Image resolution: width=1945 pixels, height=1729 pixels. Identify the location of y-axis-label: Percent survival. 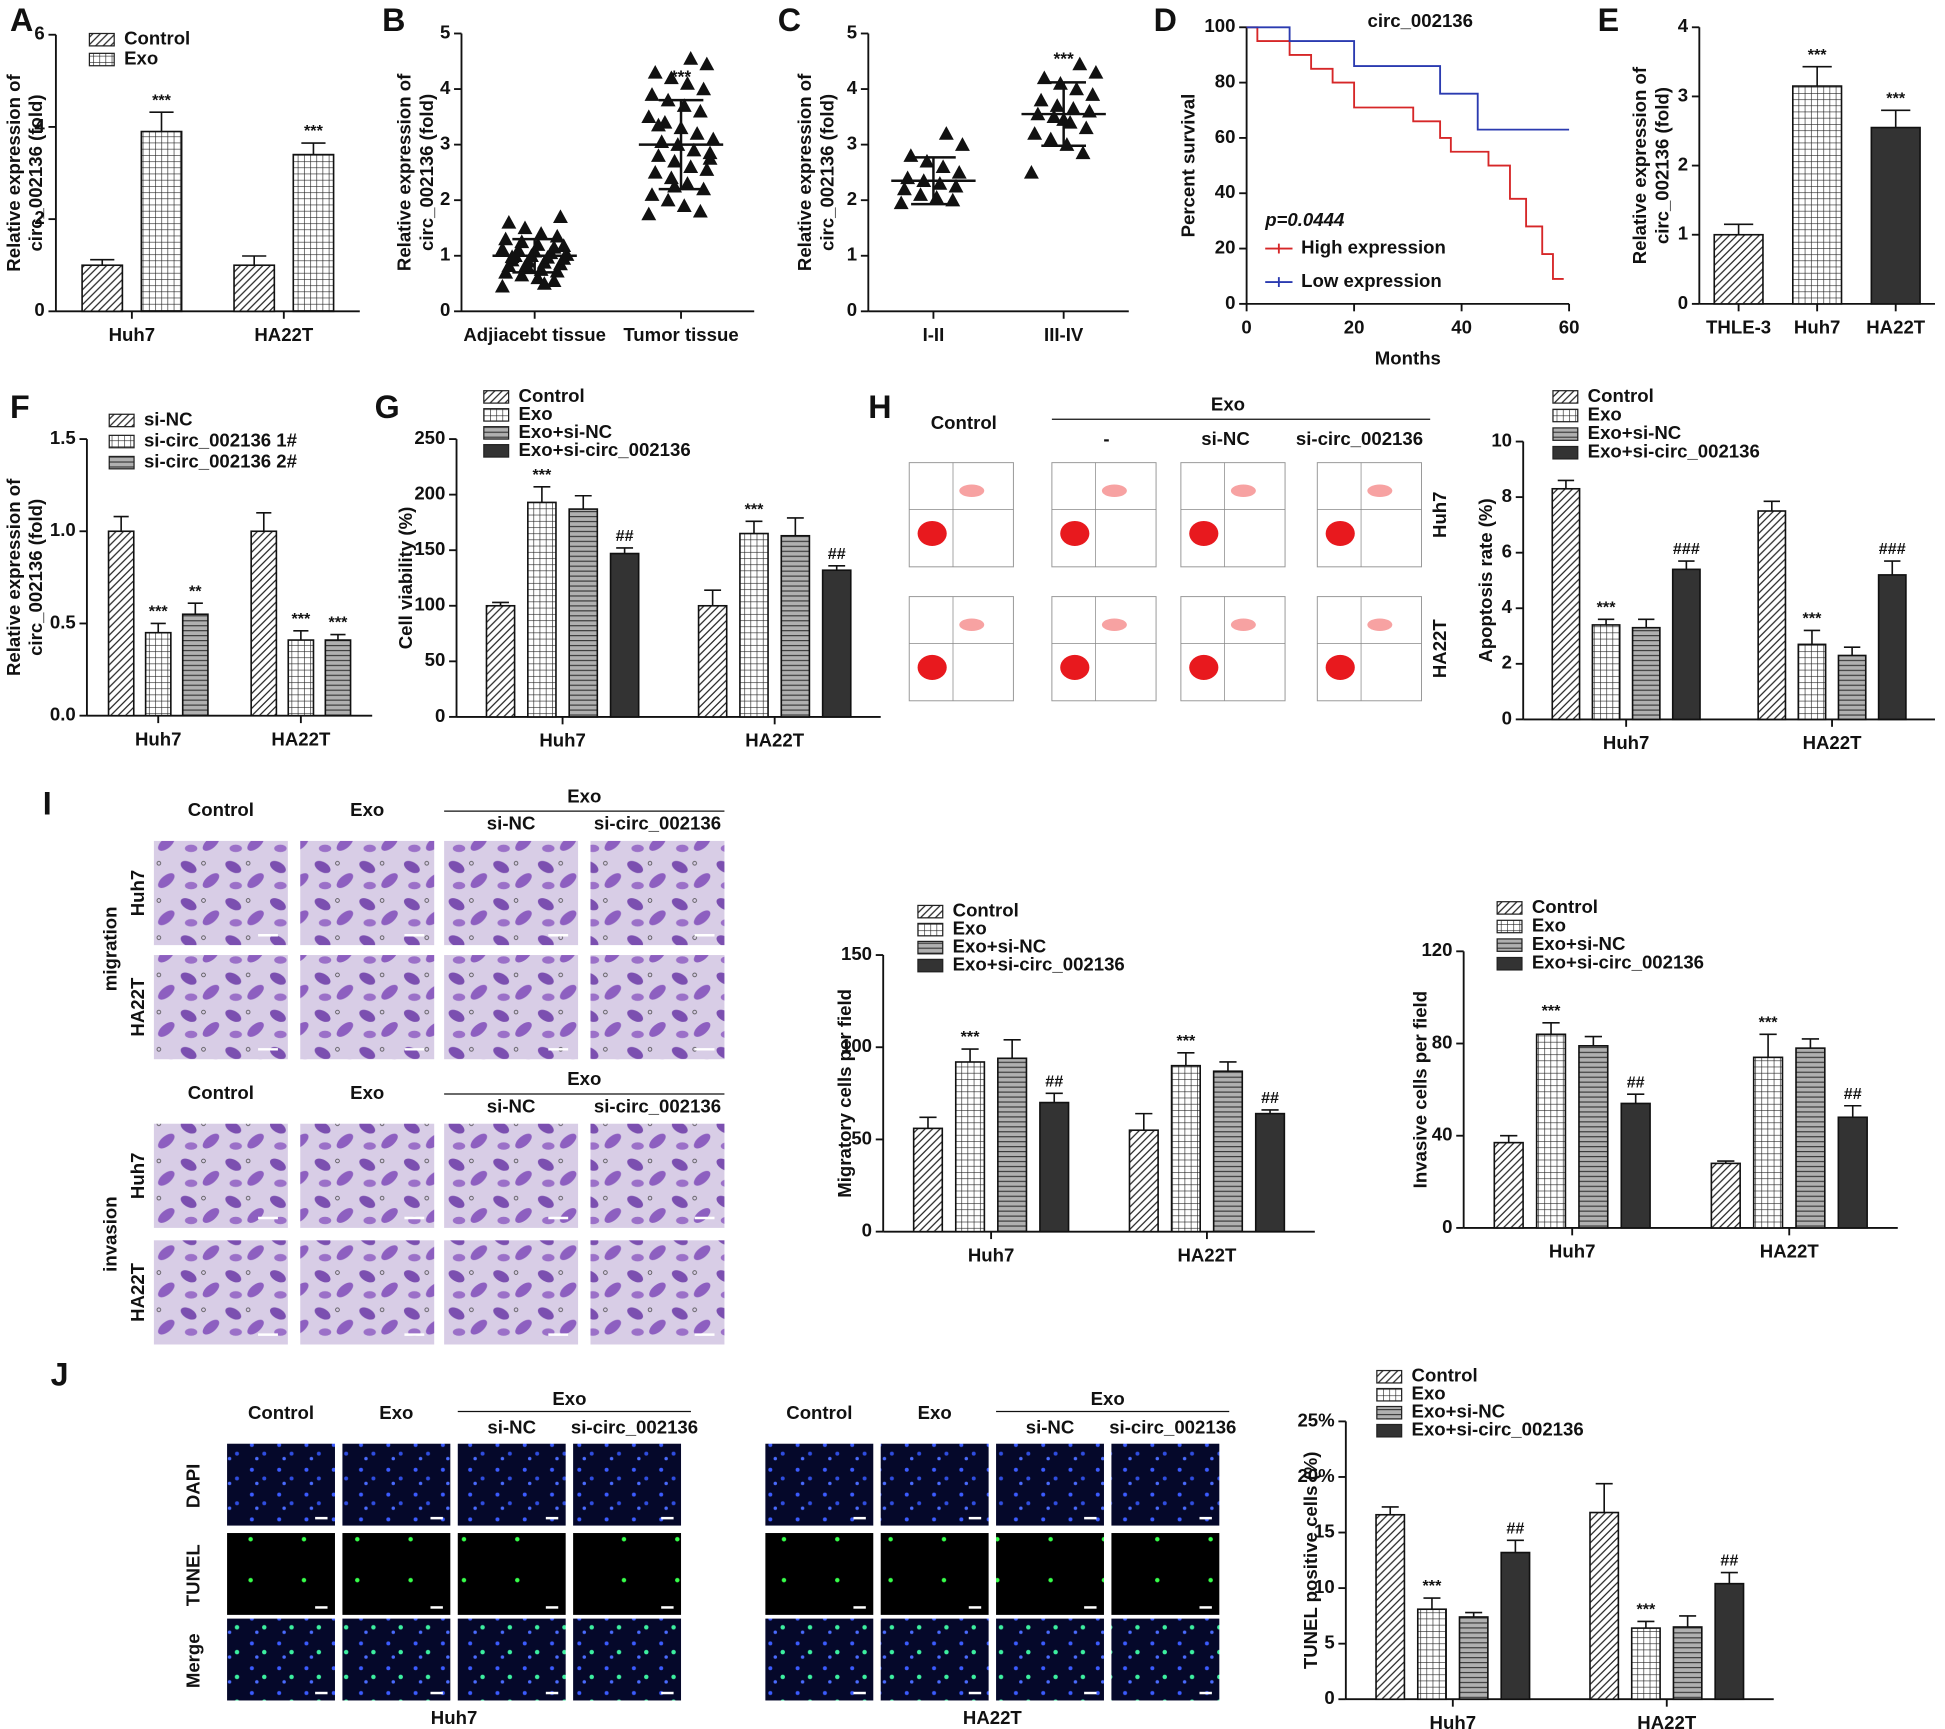
(1187, 166).